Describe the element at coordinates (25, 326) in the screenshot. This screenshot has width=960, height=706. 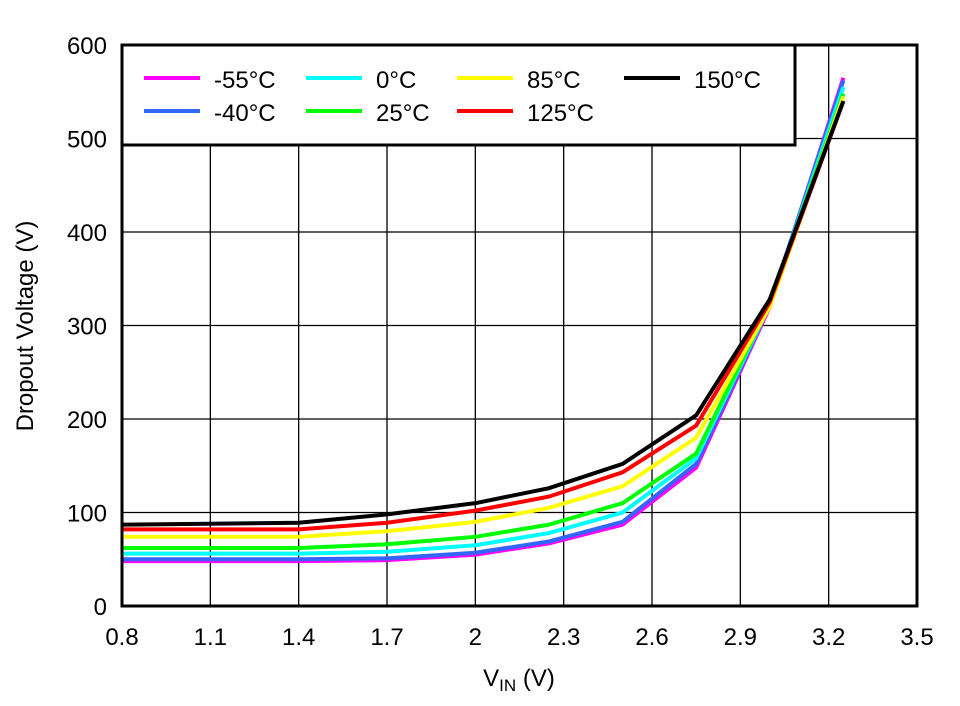
I see `y-axis-label: Dropout Voltage (V)` at that location.